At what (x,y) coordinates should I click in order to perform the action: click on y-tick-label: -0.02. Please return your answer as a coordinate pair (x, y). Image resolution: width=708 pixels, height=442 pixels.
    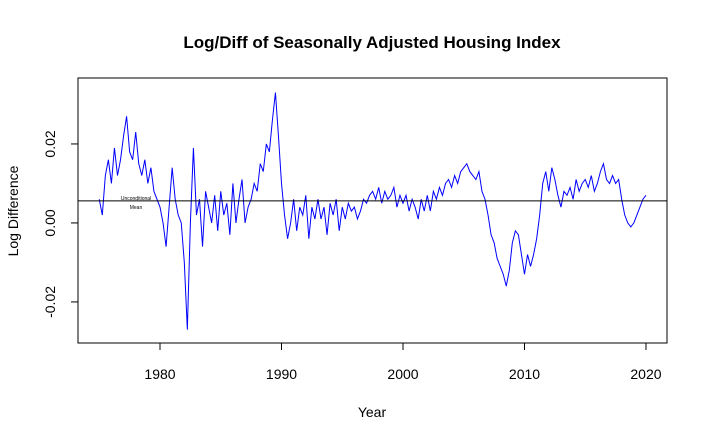
    Looking at the image, I should click on (50, 302).